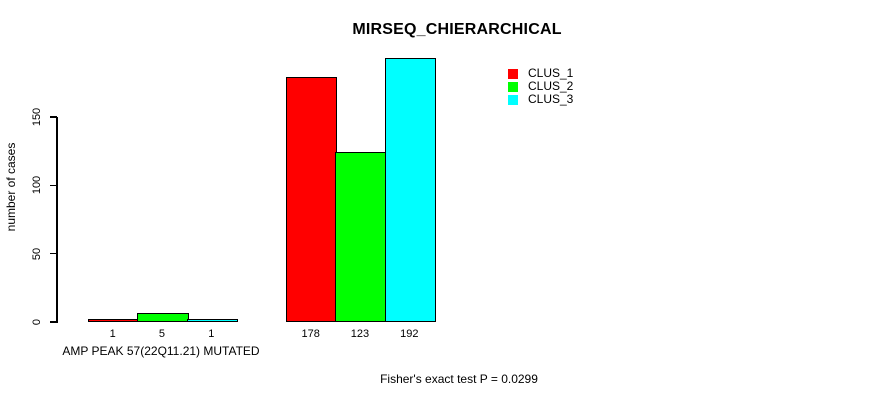  What do you see at coordinates (161, 351) in the screenshot?
I see `x-axis-label: AMP PEAK 57(22Q11.21) MUTATED` at bounding box center [161, 351].